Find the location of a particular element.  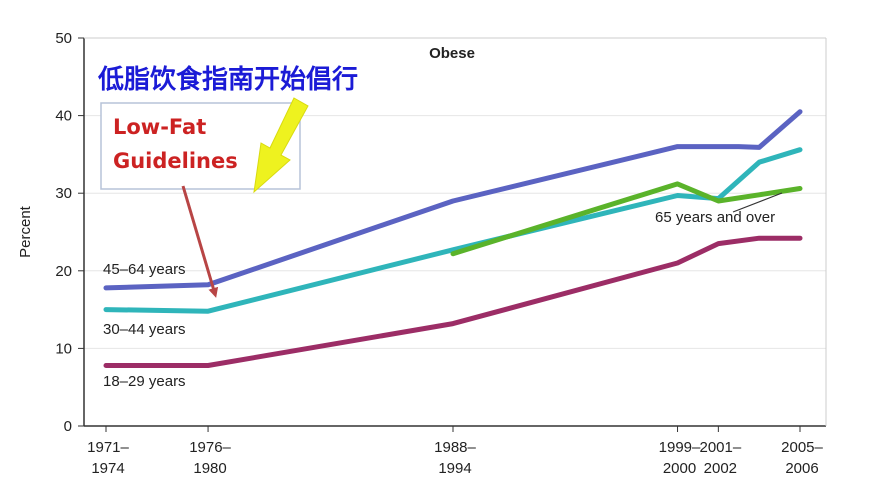

y-tick-label: 50 is located at coordinates (63, 38).